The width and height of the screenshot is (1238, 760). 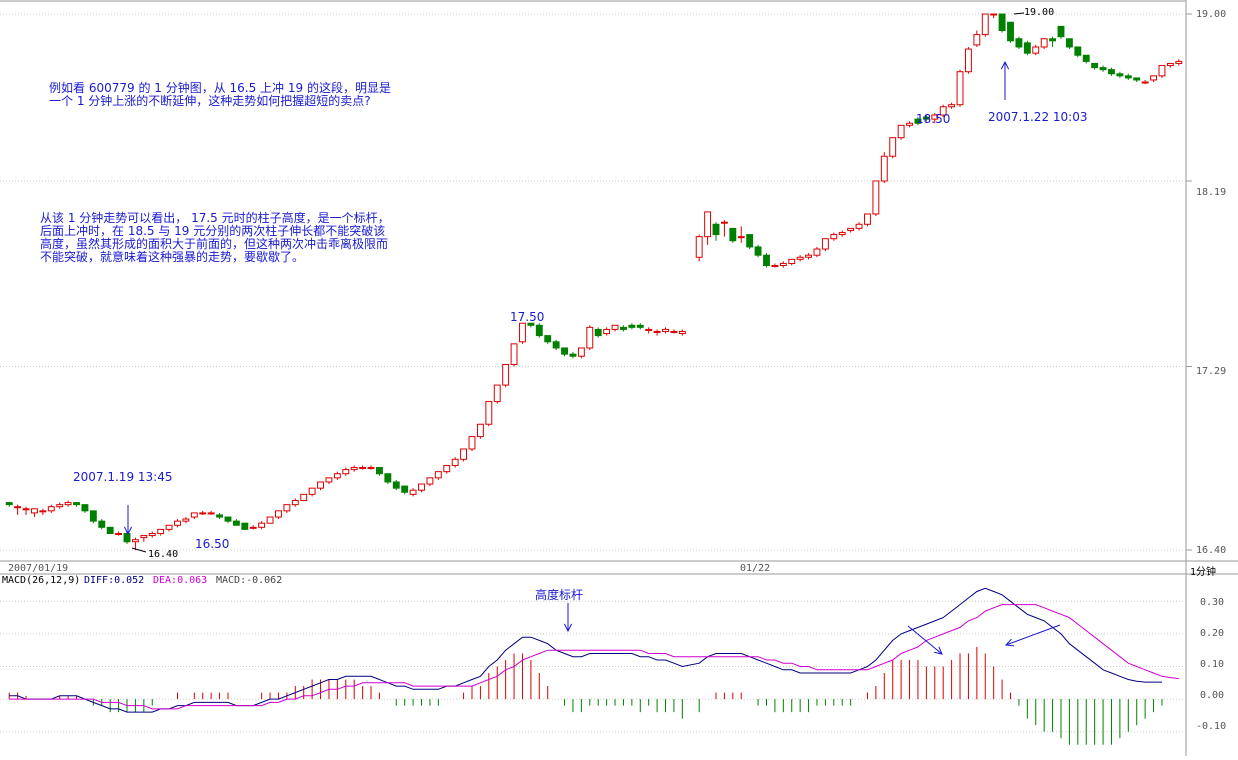 I want to click on macd-value: MACD:-0.062, so click(x=249, y=580).